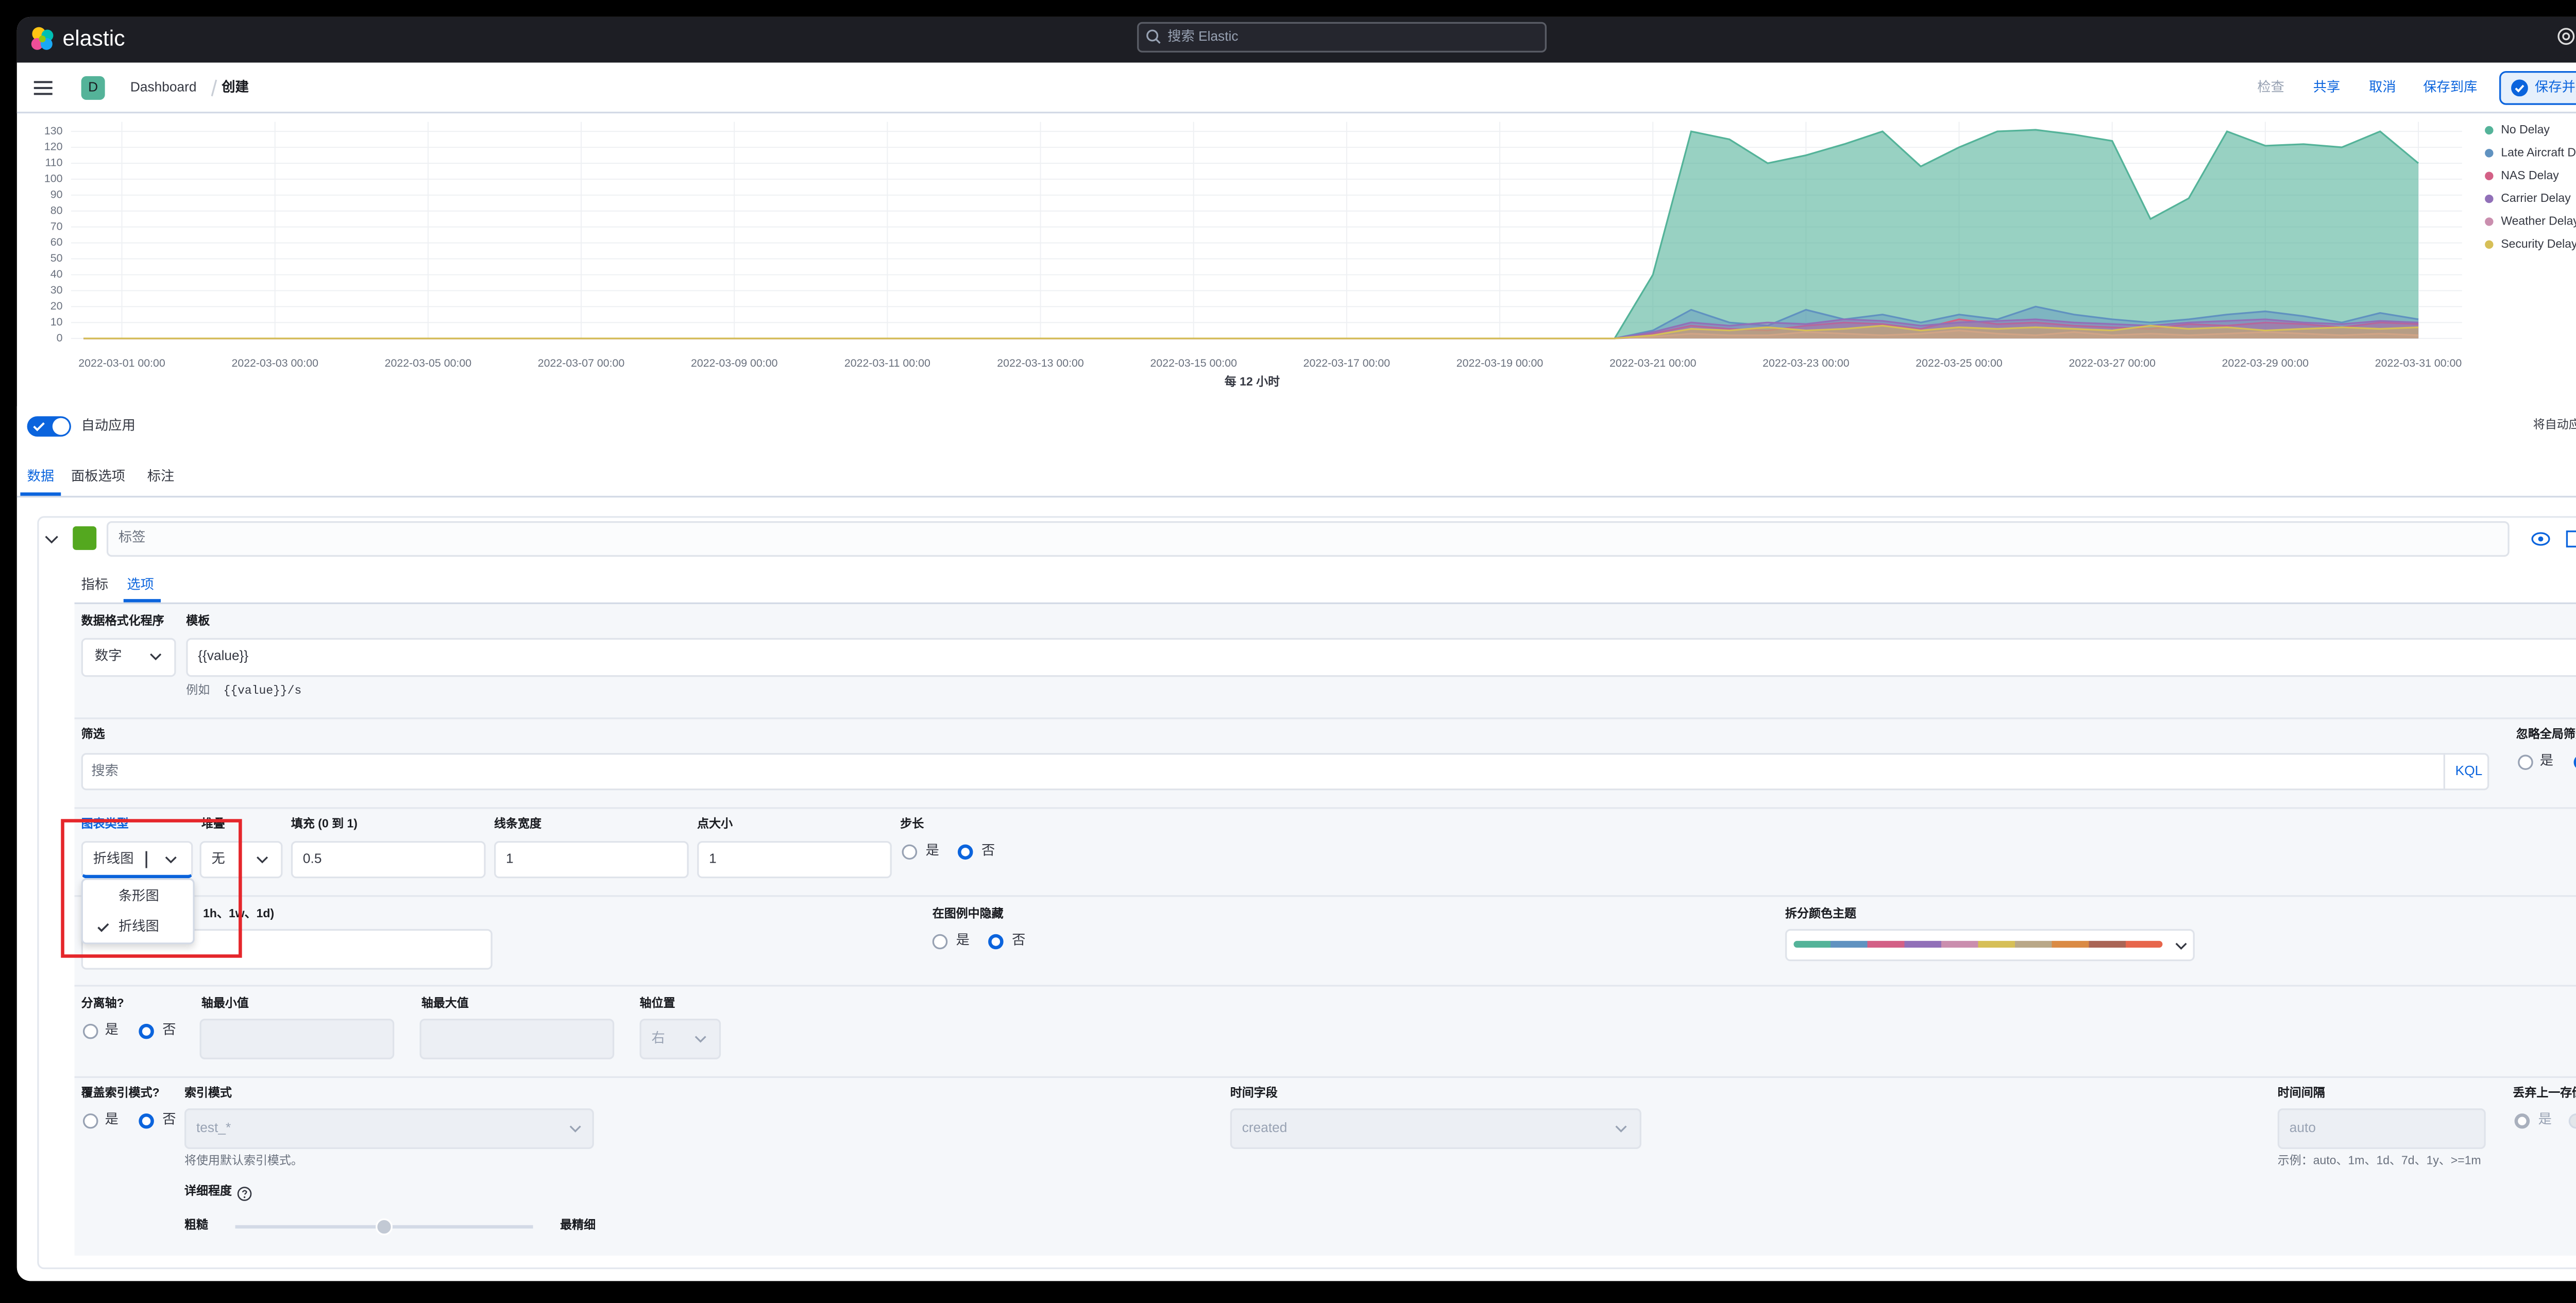 This screenshot has height=1303, width=2576. What do you see at coordinates (2540, 540) in the screenshot?
I see `eye-icon` at bounding box center [2540, 540].